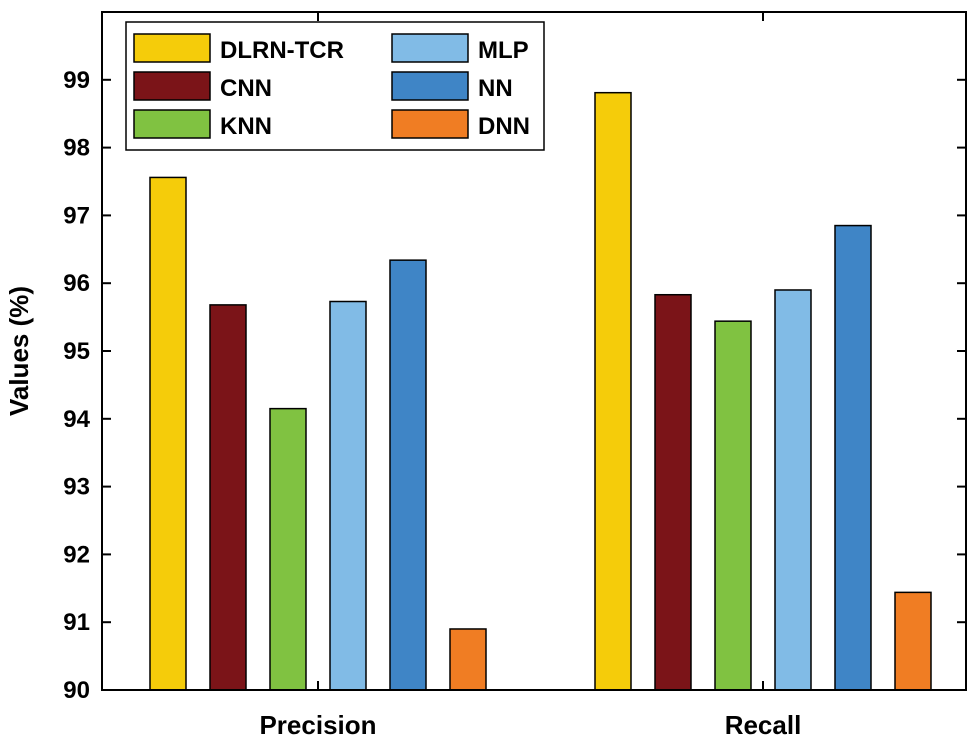  I want to click on bar-dnn-precision, so click(468, 659).